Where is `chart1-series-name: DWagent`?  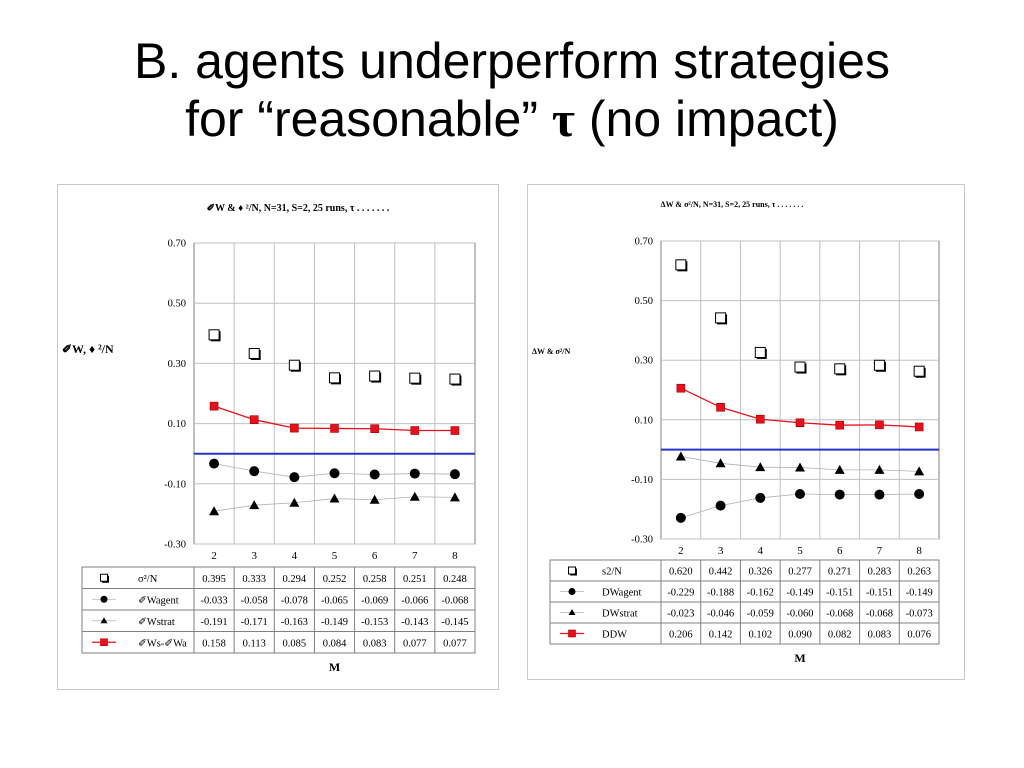
chart1-series-name: DWagent is located at coordinates (621, 593).